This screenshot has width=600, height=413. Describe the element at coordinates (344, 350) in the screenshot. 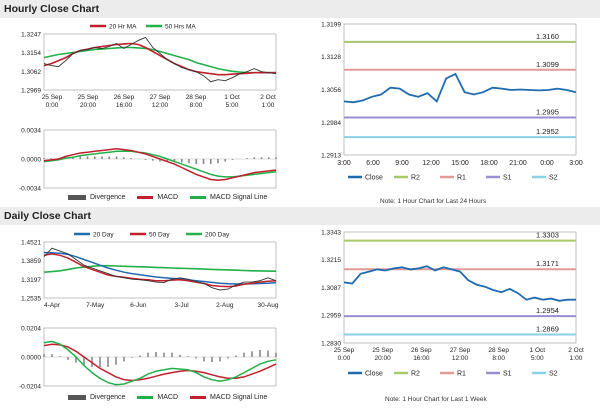

I see `daily-pivot-xtick-0-a: 25 Sep` at that location.